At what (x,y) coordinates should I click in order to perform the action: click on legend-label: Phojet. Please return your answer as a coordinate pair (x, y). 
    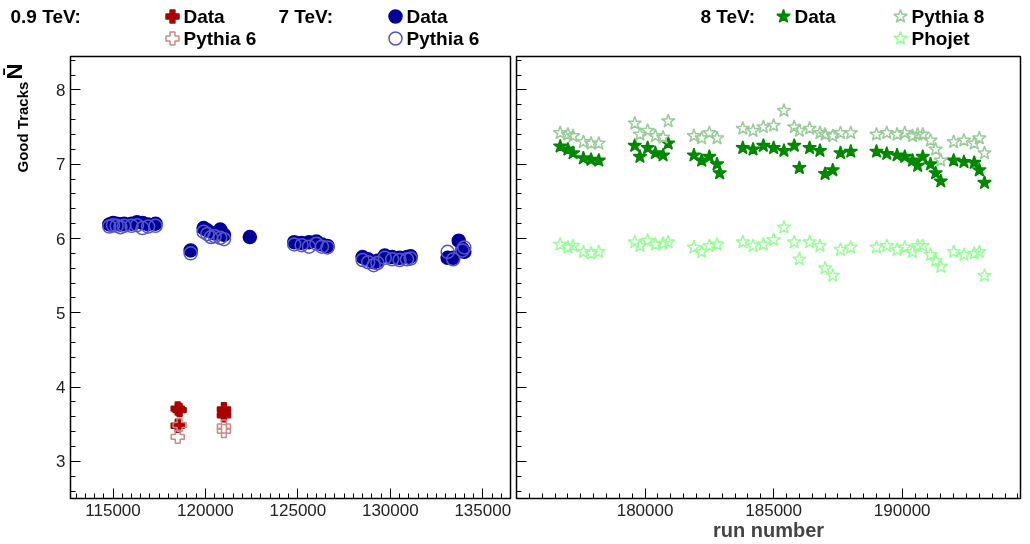
    Looking at the image, I should click on (941, 38).